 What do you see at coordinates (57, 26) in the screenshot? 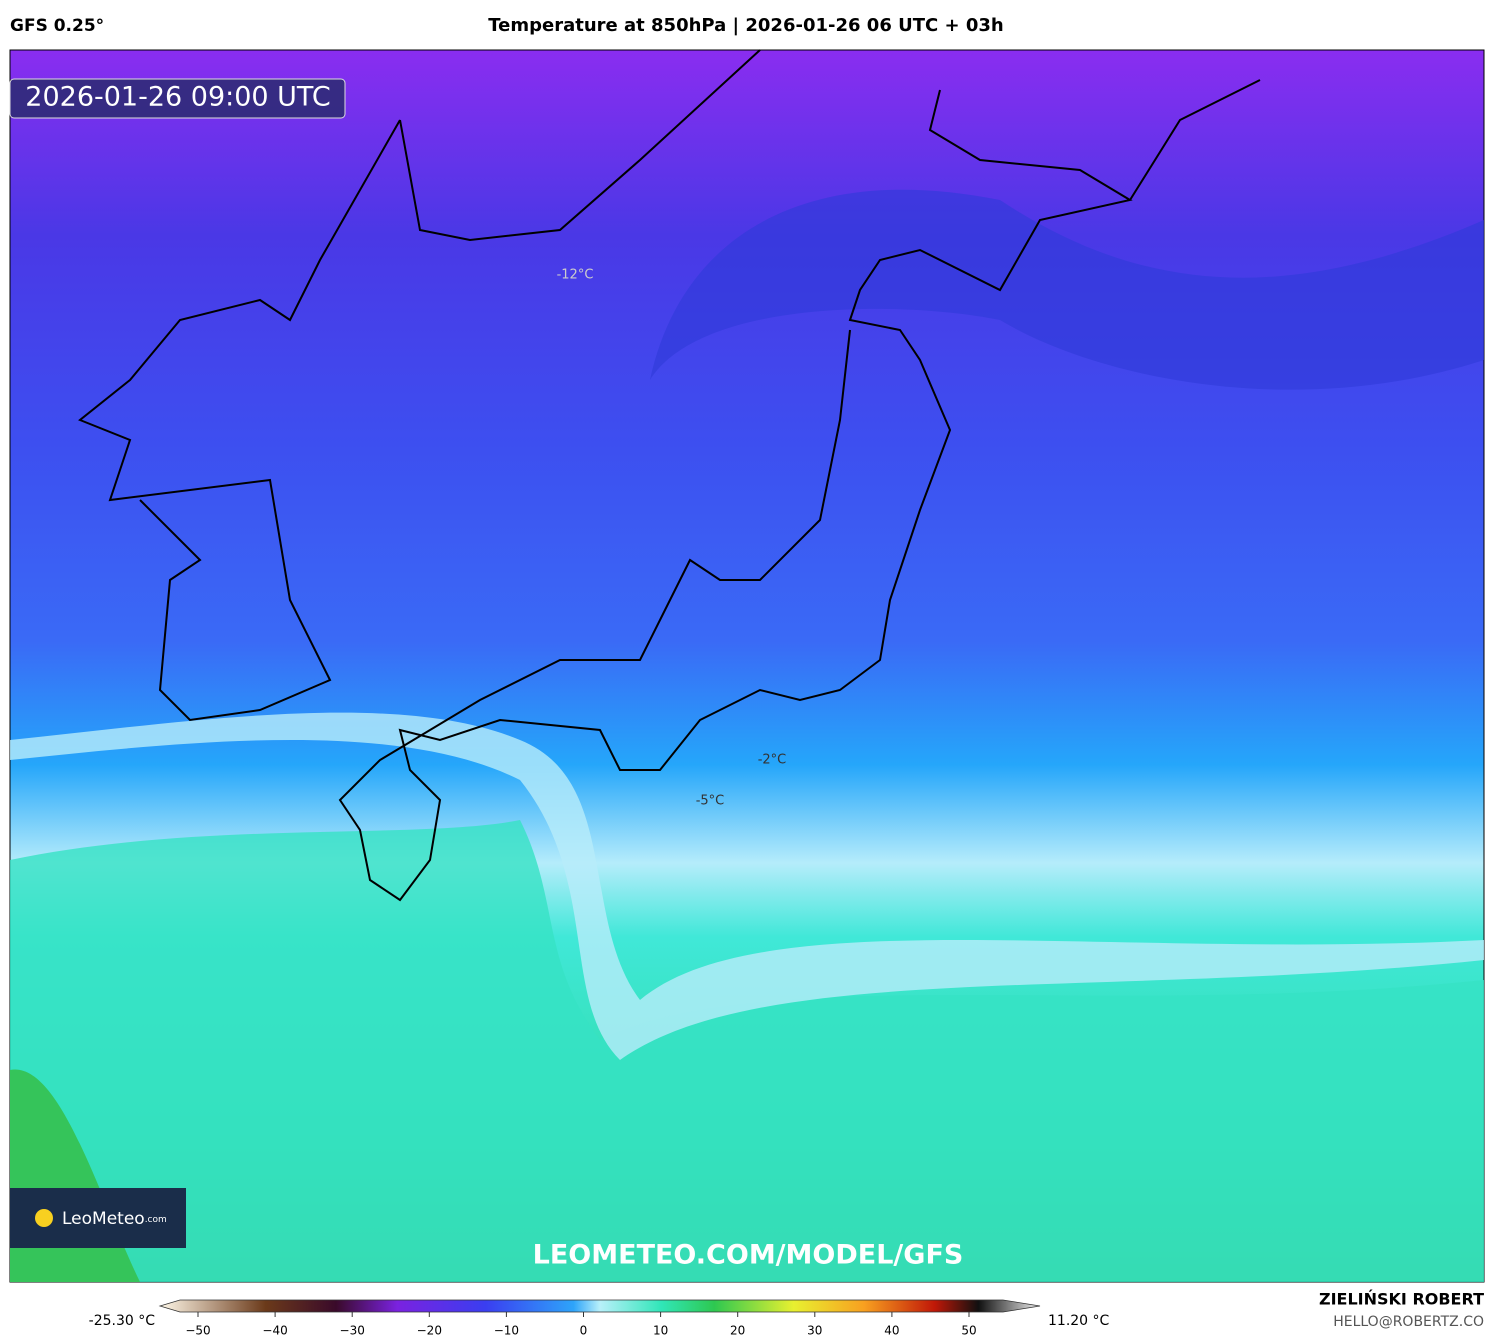
I see `model-label: GFS 0.25°` at bounding box center [57, 26].